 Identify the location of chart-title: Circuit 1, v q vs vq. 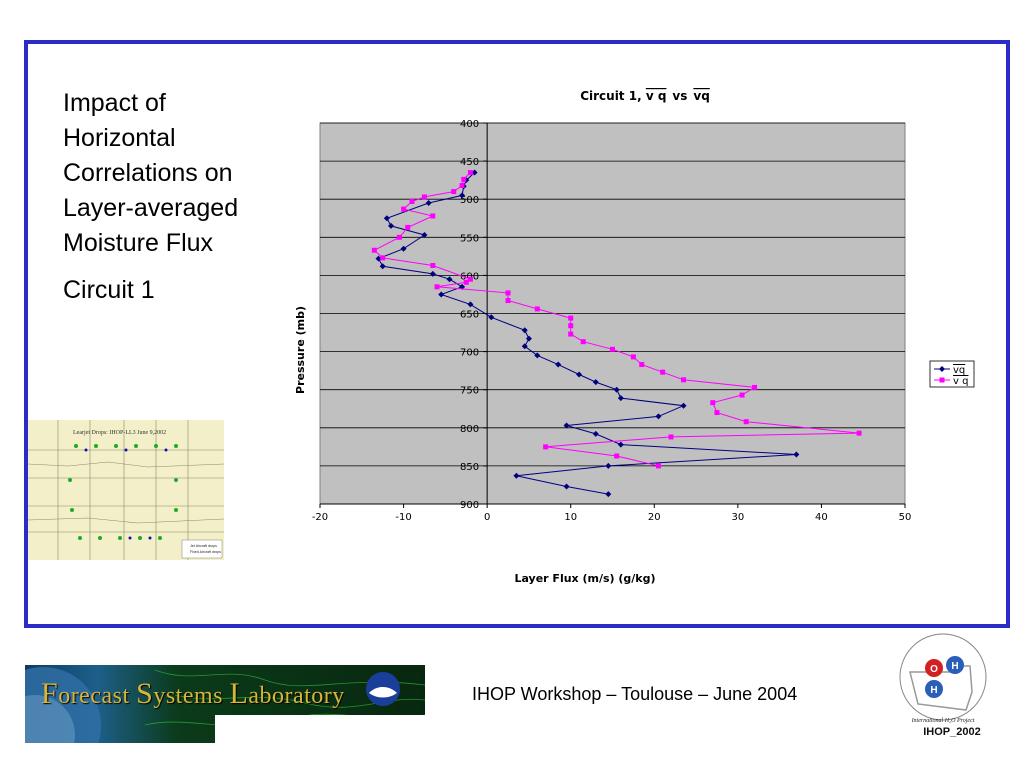
(645, 96).